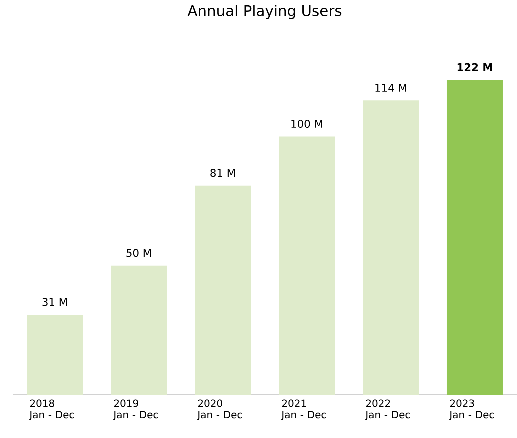  Describe the element at coordinates (265, 12) in the screenshot. I see `chart-title: Annual Playing Users` at that location.